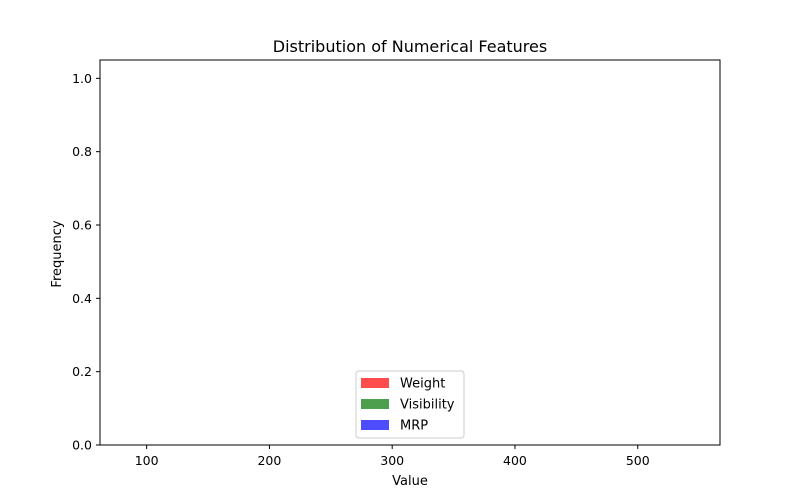 The height and width of the screenshot is (500, 800). I want to click on legend-label: Visibility, so click(427, 405).